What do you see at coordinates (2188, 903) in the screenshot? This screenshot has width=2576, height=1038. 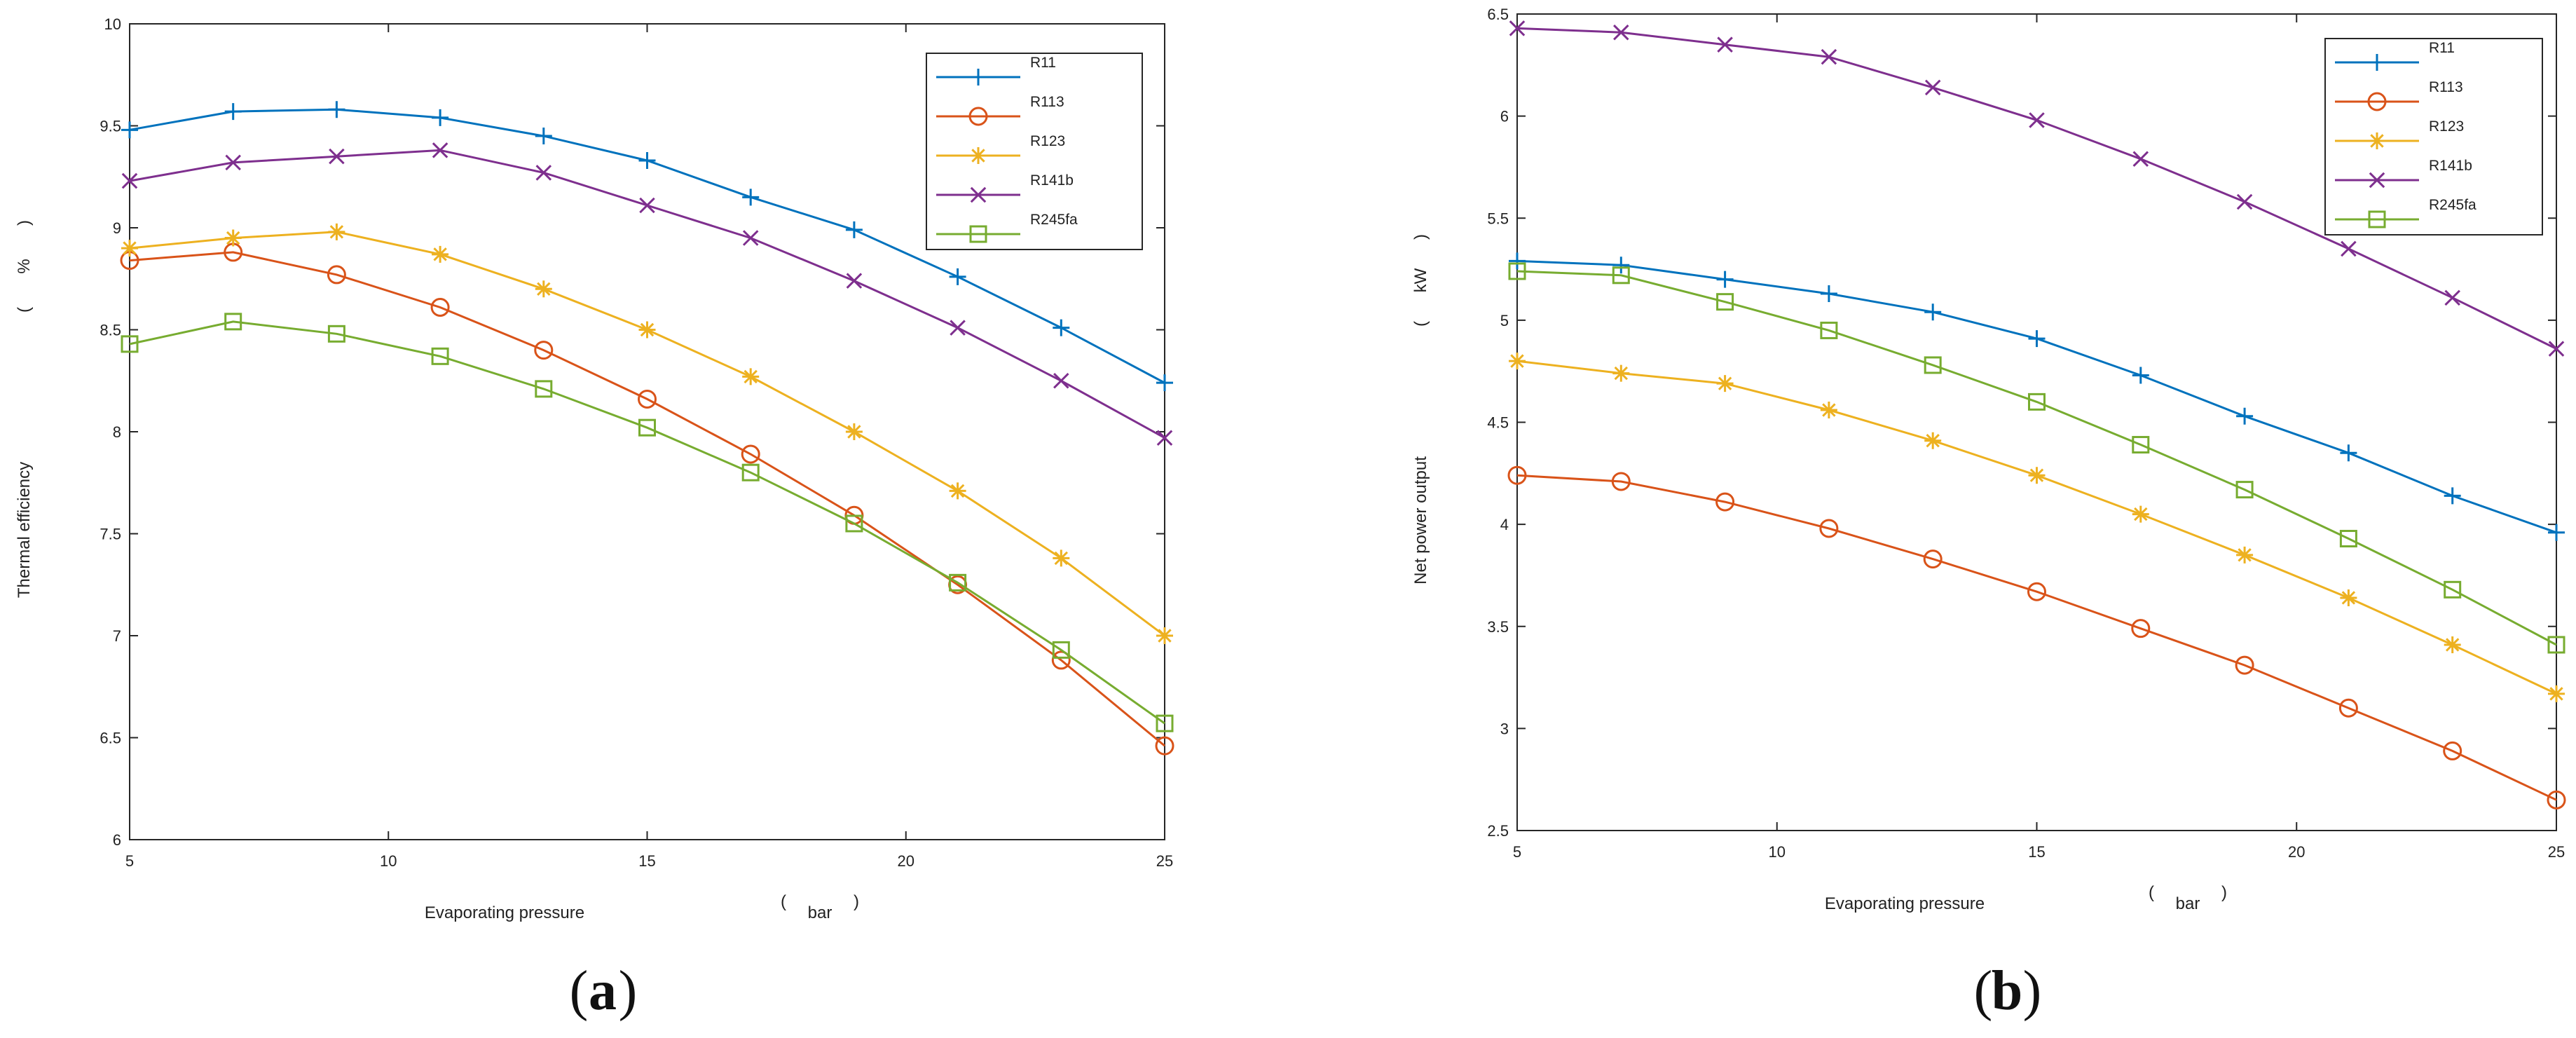 I see `x-axis-unit: bar` at bounding box center [2188, 903].